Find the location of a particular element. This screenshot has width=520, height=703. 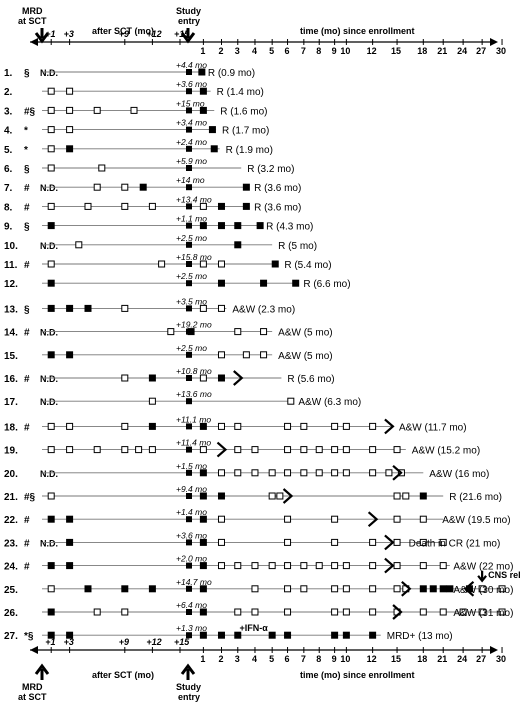

interval-label: +2.0 mo is located at coordinates (191, 559).